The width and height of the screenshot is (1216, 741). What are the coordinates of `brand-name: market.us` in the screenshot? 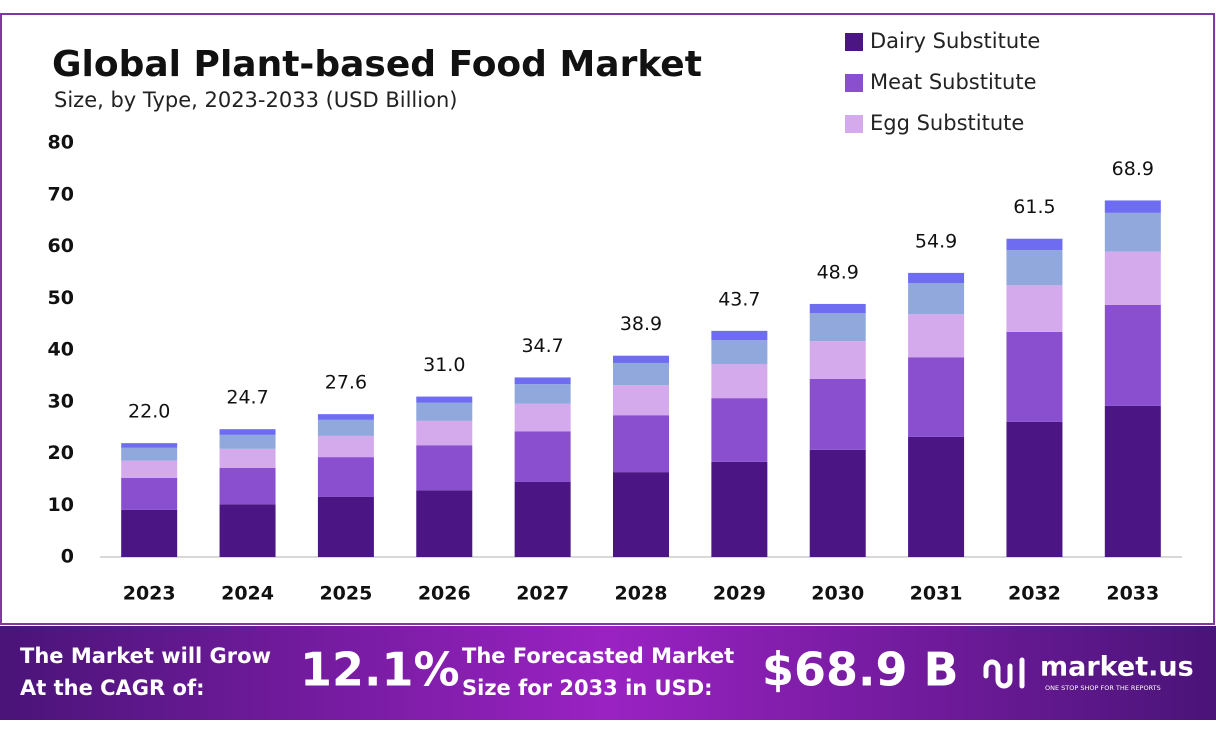 It's located at (1117, 667).